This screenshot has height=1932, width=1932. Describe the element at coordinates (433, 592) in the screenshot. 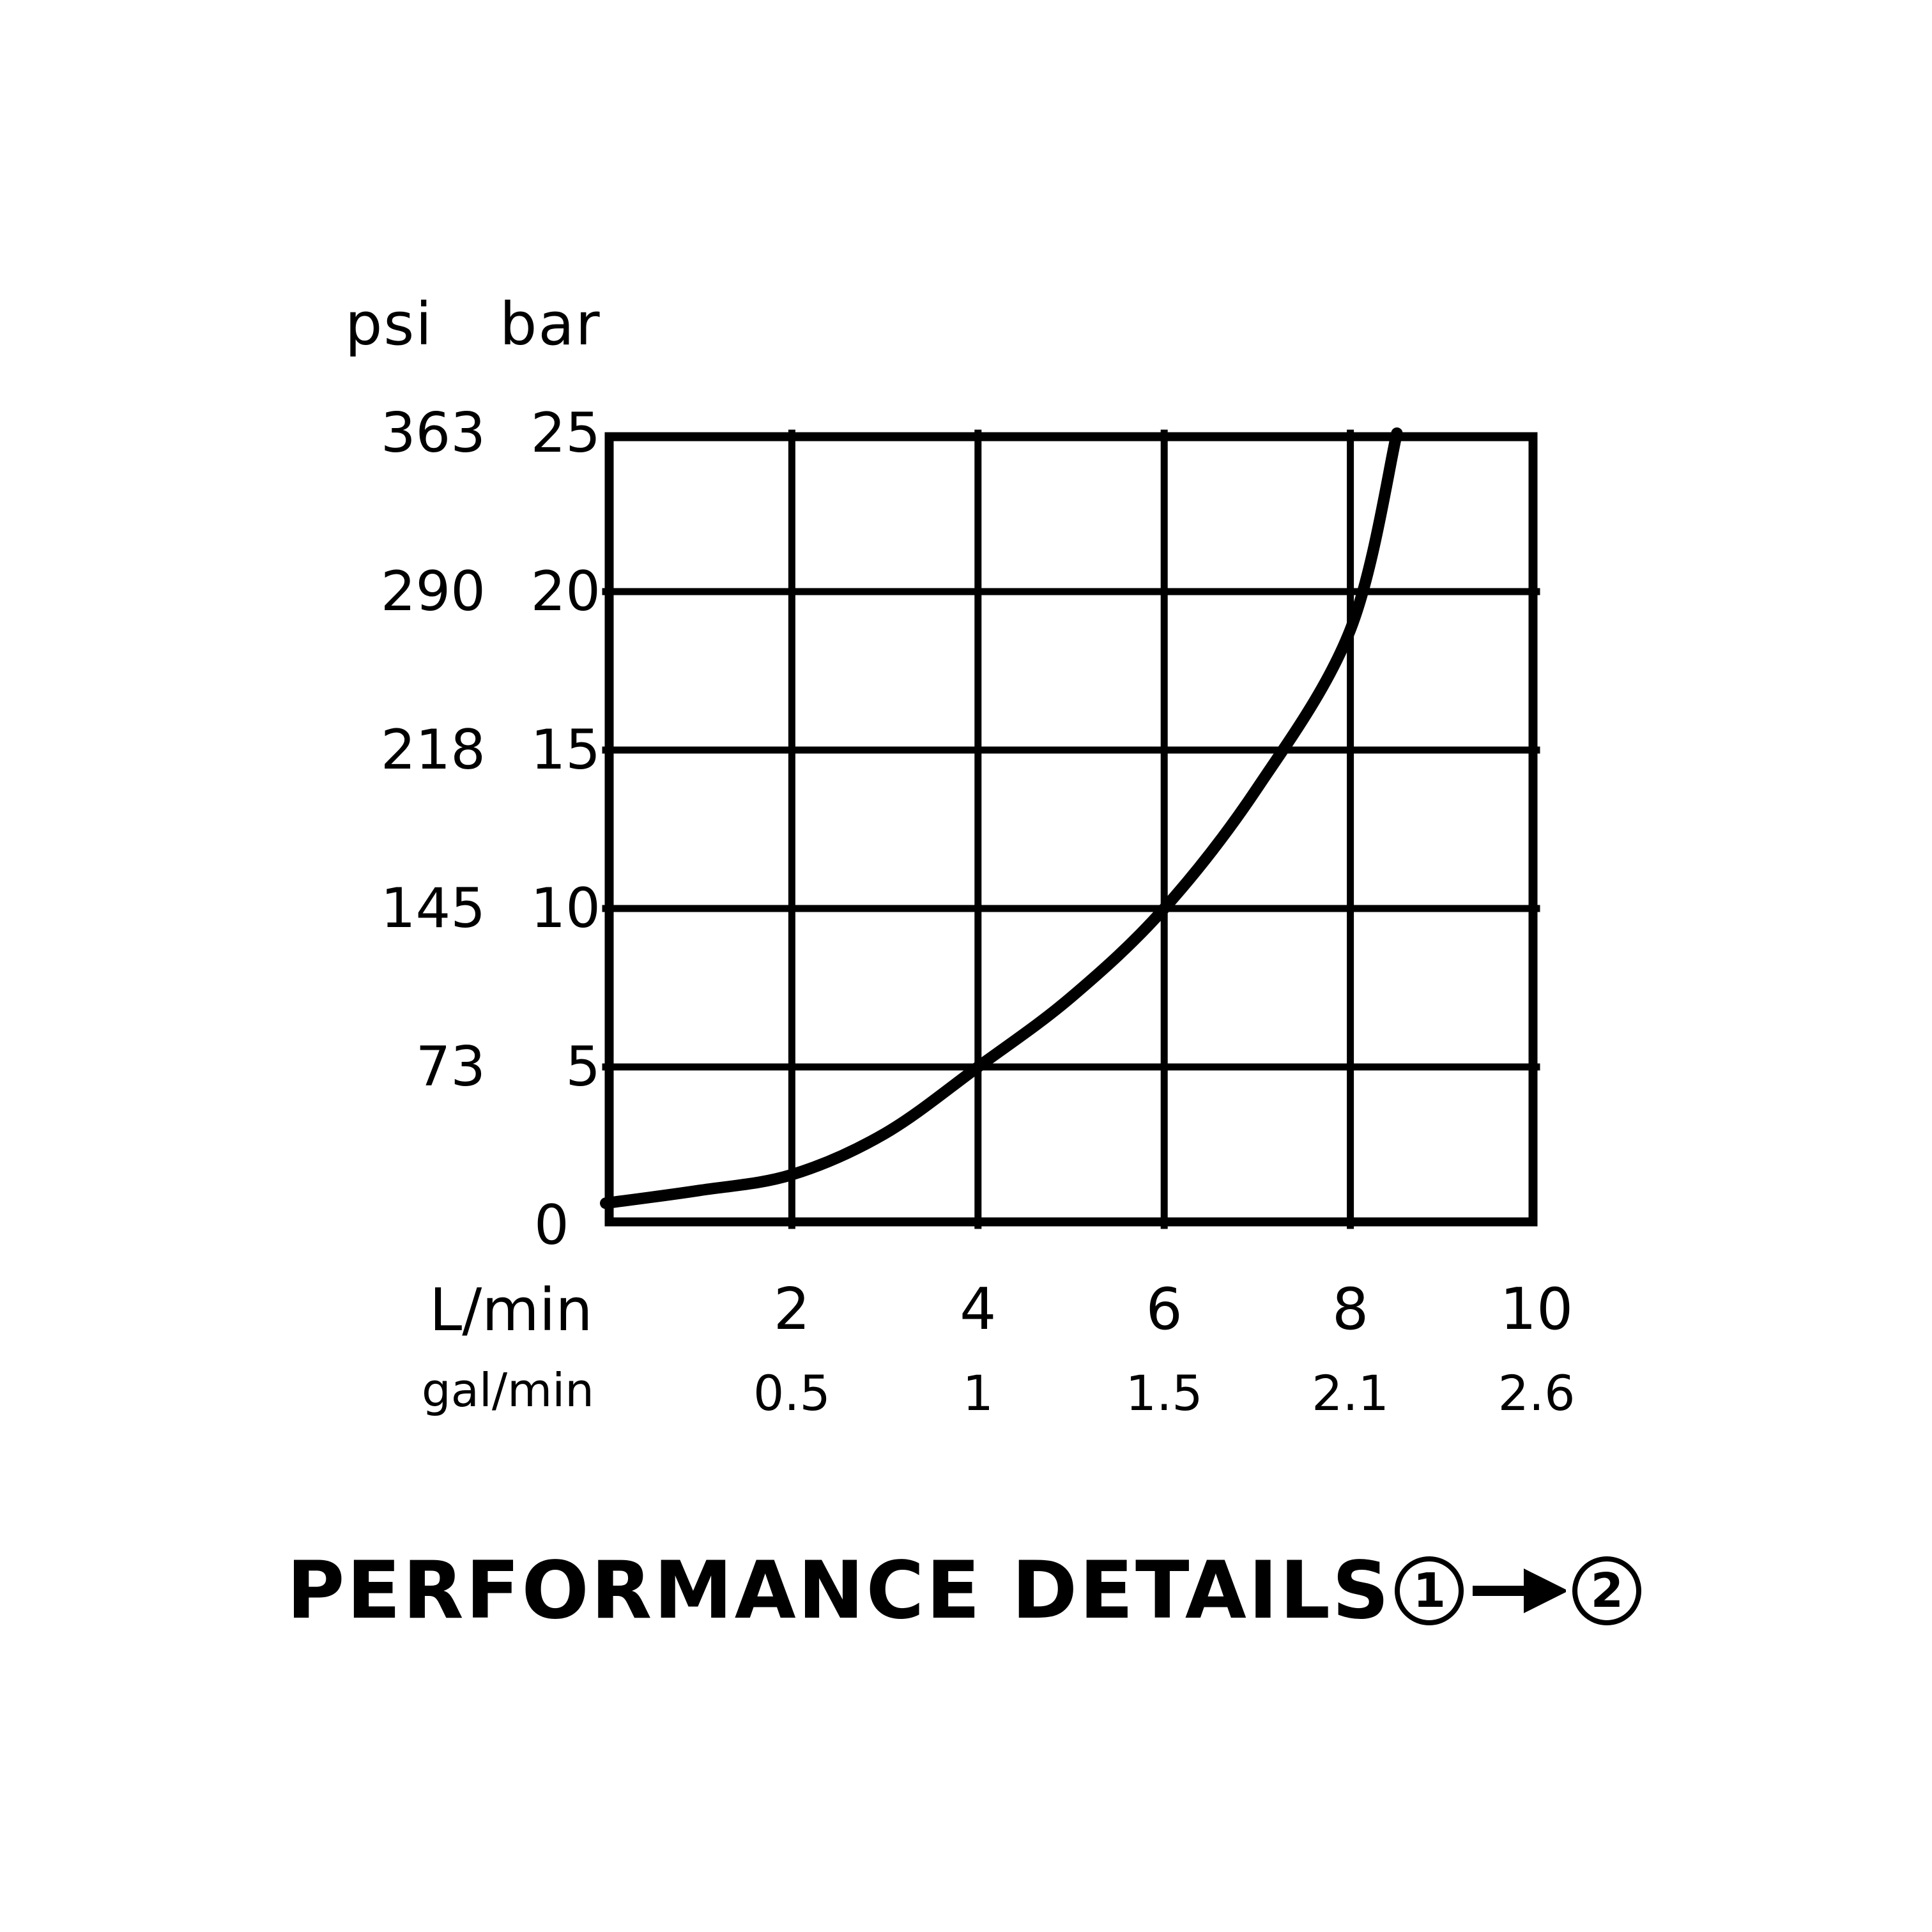

I see `y-axis-tick-psi: 290` at that location.